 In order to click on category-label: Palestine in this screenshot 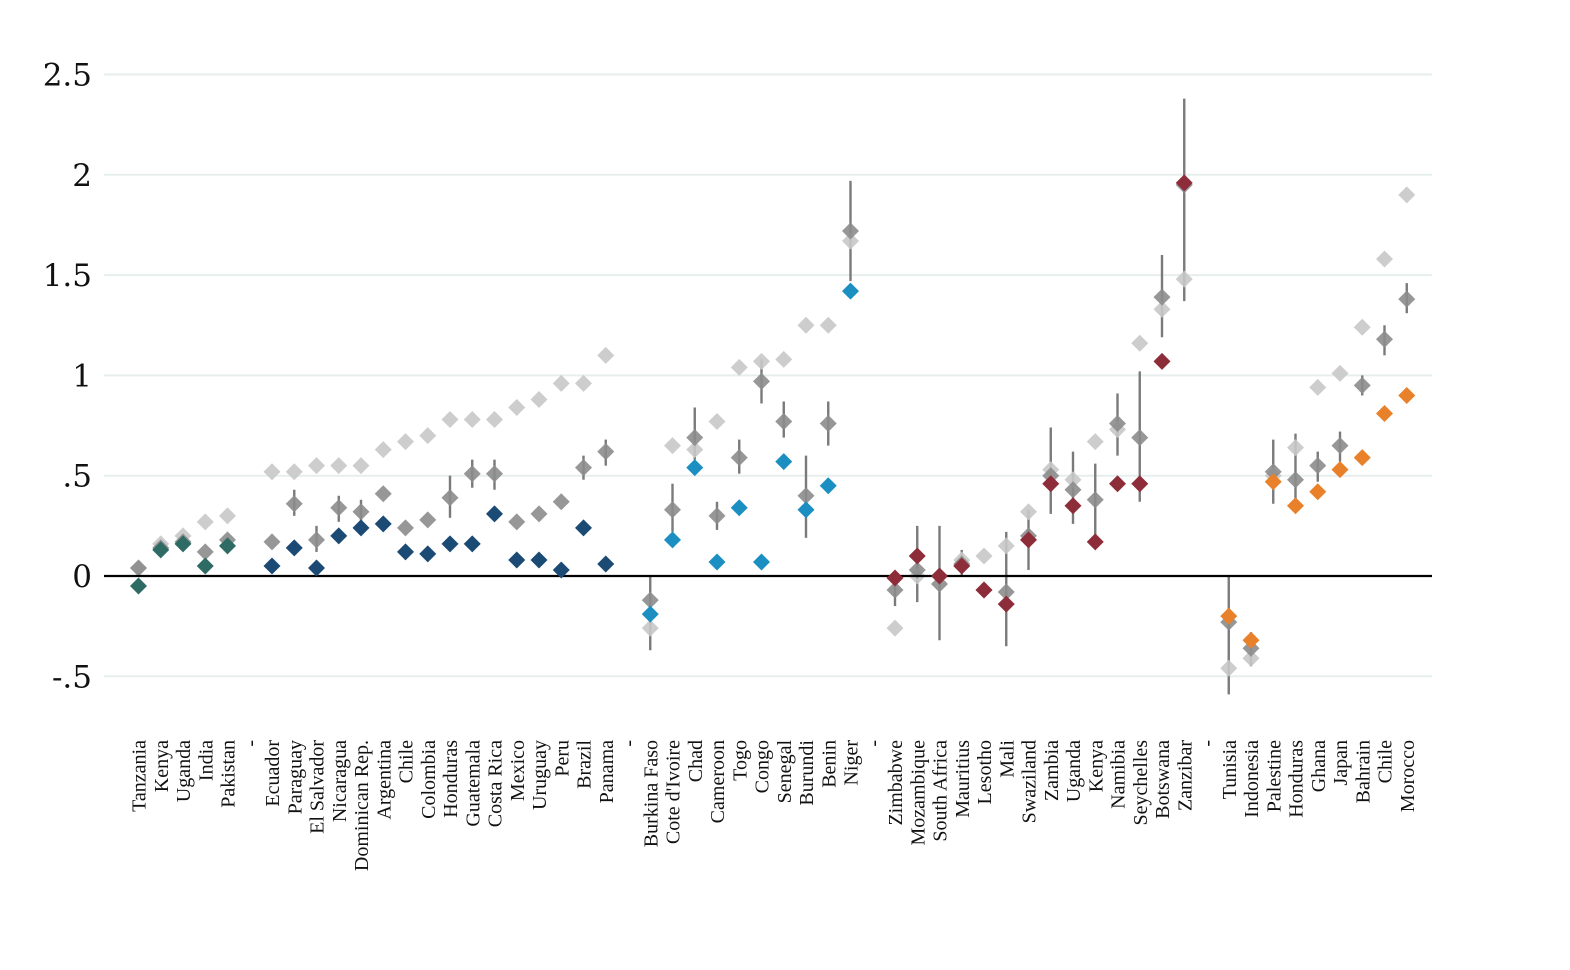, I will do `click(1274, 776)`.